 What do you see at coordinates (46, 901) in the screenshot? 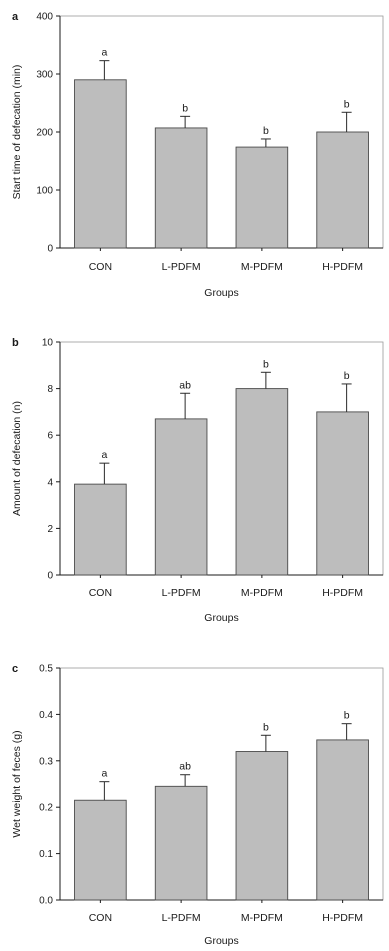
I see `y-tick-label: 0.0` at bounding box center [46, 901].